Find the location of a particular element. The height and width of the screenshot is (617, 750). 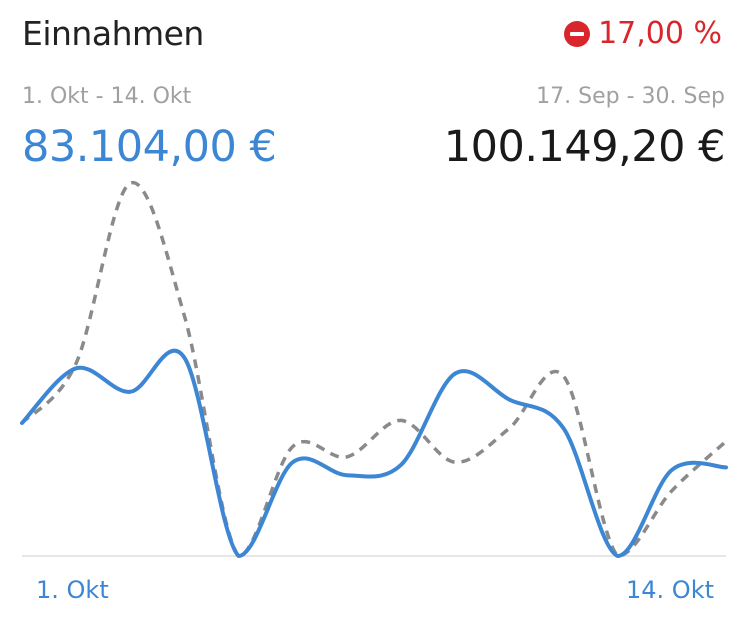

current-total: 83.104,00 € is located at coordinates (149, 147).